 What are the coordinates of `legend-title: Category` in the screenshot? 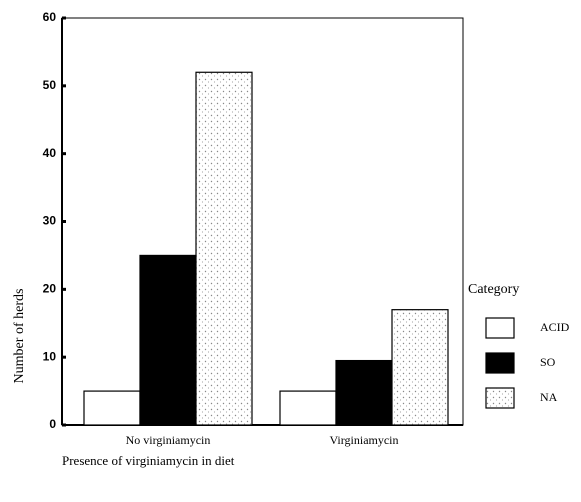 It's located at (493, 289).